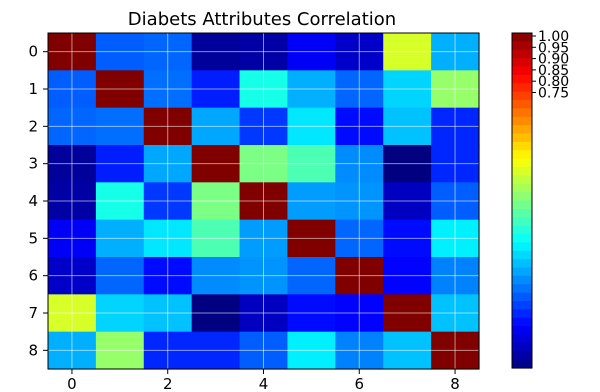 The image size is (600, 392). I want to click on chart-title: Diabets Attributes Correlation, so click(262, 19).